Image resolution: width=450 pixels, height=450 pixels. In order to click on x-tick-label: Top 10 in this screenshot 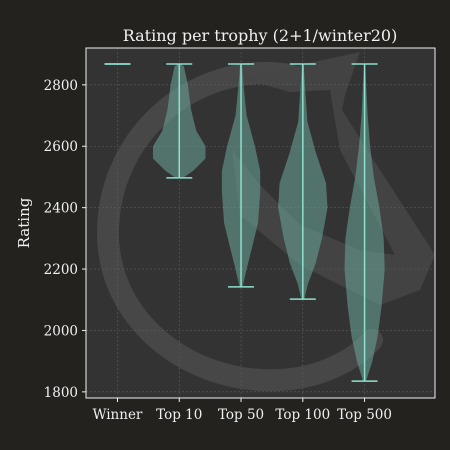, I will do `click(179, 415)`.